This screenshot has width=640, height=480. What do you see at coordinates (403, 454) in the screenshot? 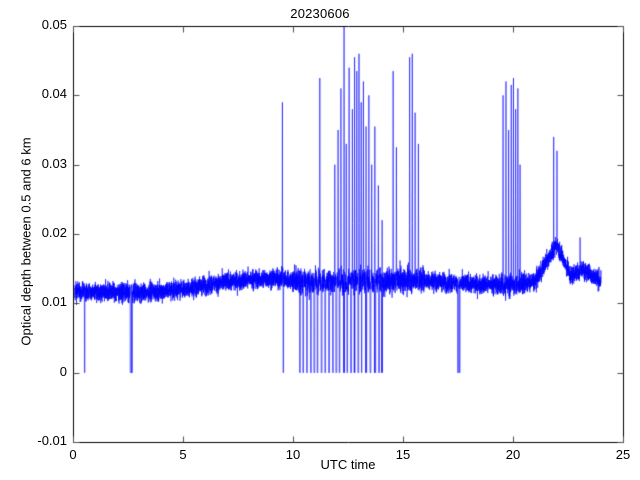
I see `x-tick-label: 15` at bounding box center [403, 454].